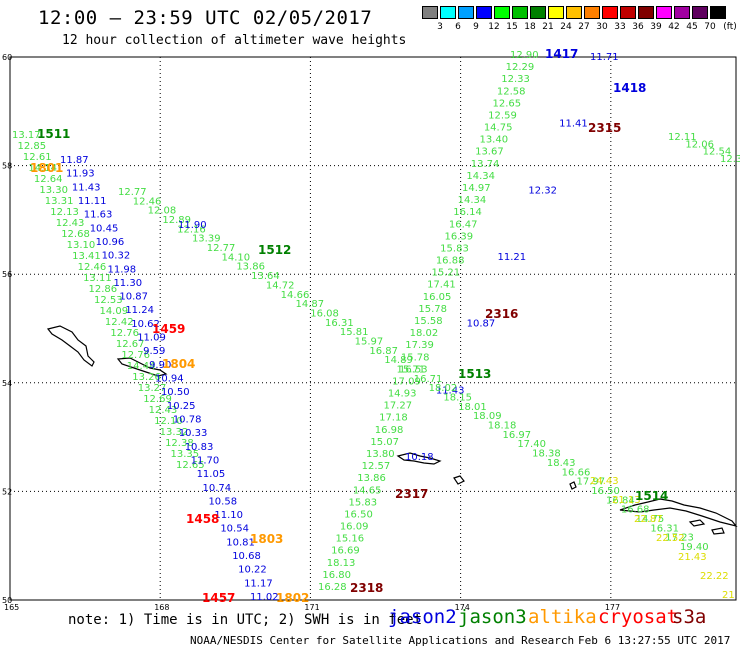 The image size is (740, 650). Describe the element at coordinates (454, 248) in the screenshot. I see `wave-height-value: 15.83` at that location.